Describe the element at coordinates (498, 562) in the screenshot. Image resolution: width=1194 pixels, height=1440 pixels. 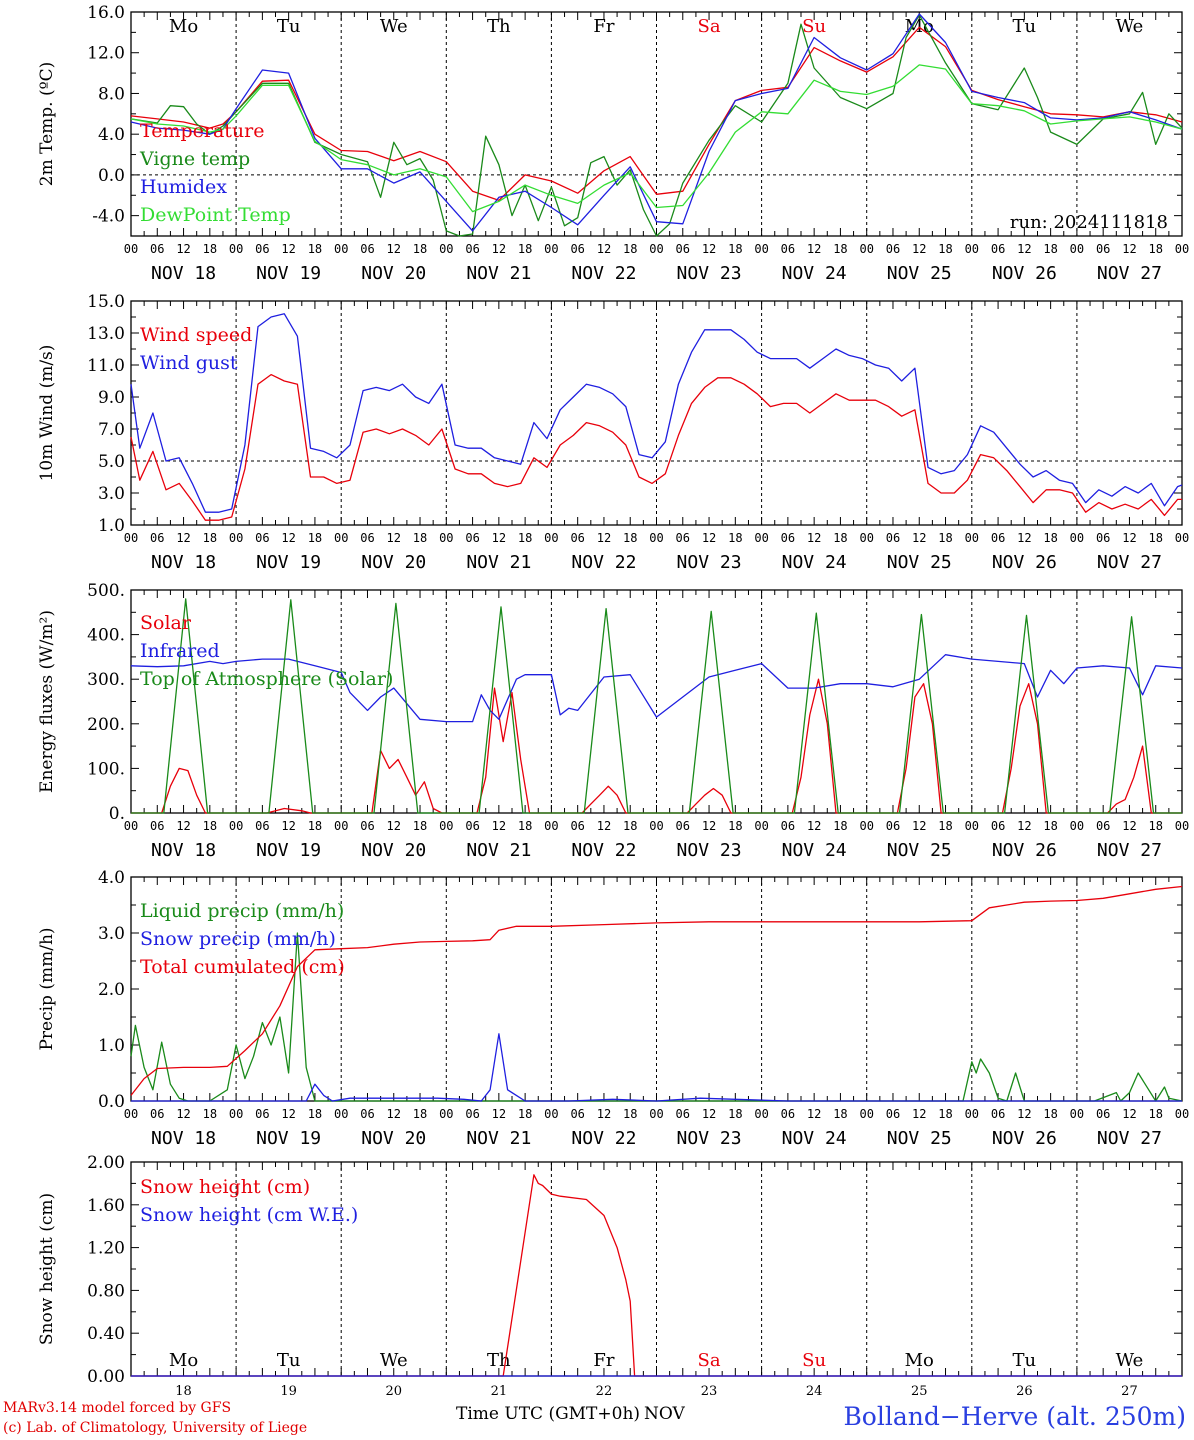
I see `date-label: NOV 21` at that location.